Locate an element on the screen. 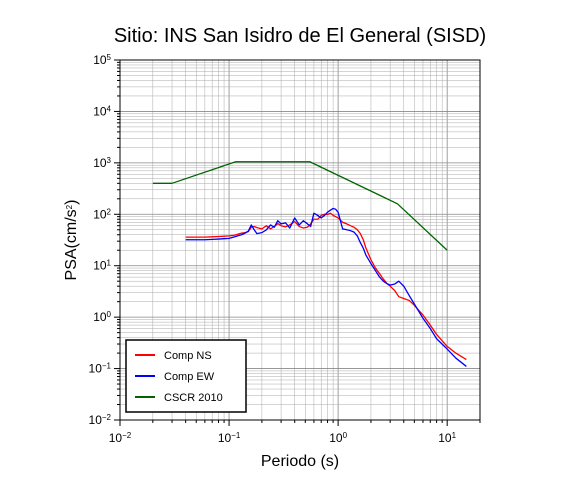  x-tick-label: 10¹ is located at coordinates (447, 438).